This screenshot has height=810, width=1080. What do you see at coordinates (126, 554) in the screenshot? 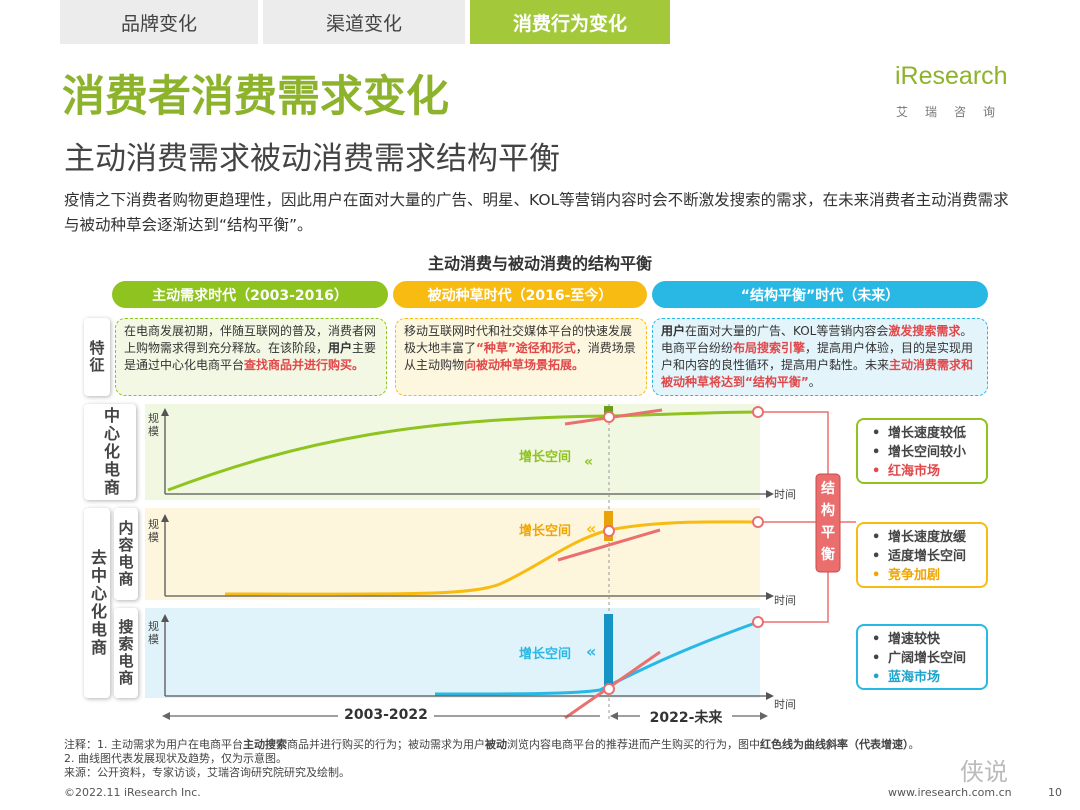
I see `row-label-content-ecommerce: 内容电商` at bounding box center [126, 554].